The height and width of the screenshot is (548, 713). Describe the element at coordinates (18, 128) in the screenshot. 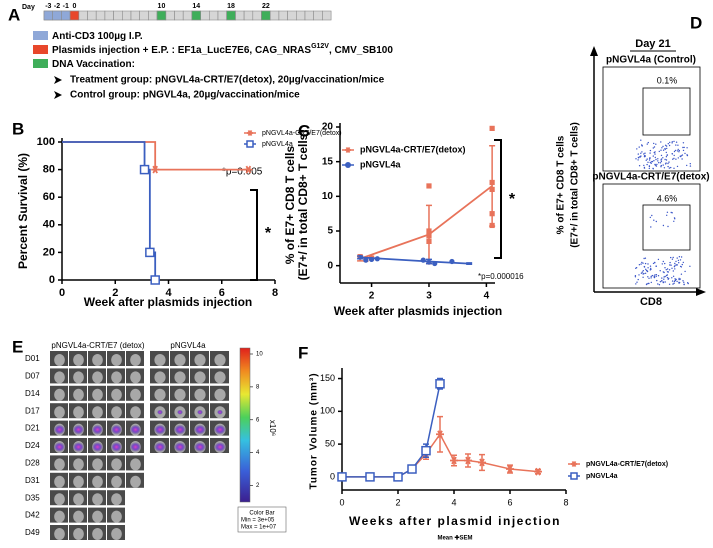

I see `panel-letter: B` at that location.